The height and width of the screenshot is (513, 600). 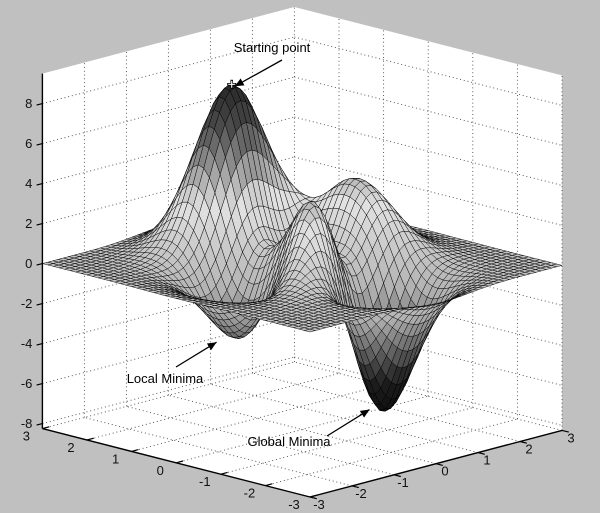 I want to click on annotation-arrow-local-minima, so click(x=196, y=354).